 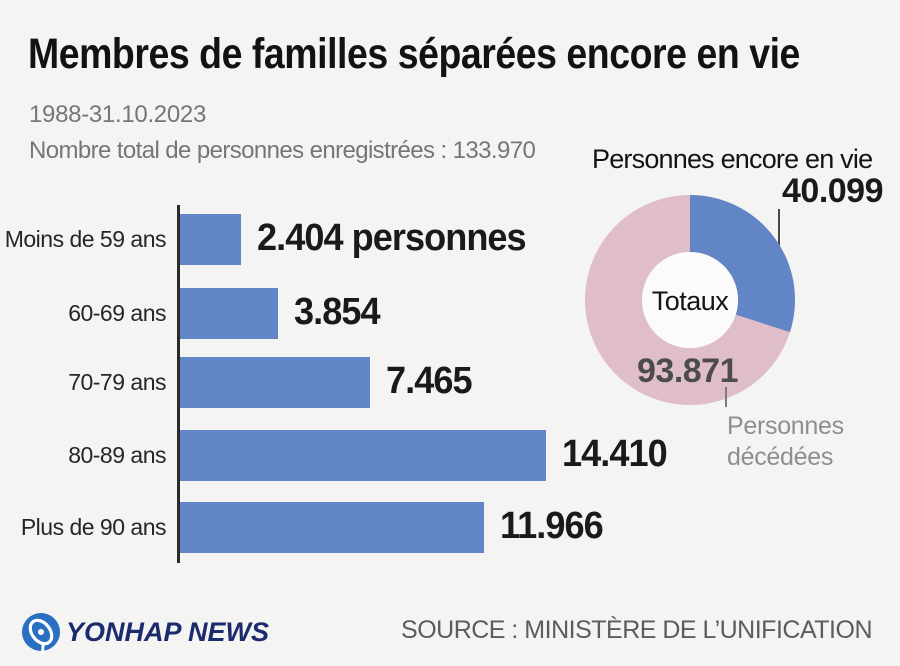 I want to click on dead-leader-line, so click(x=726, y=397).